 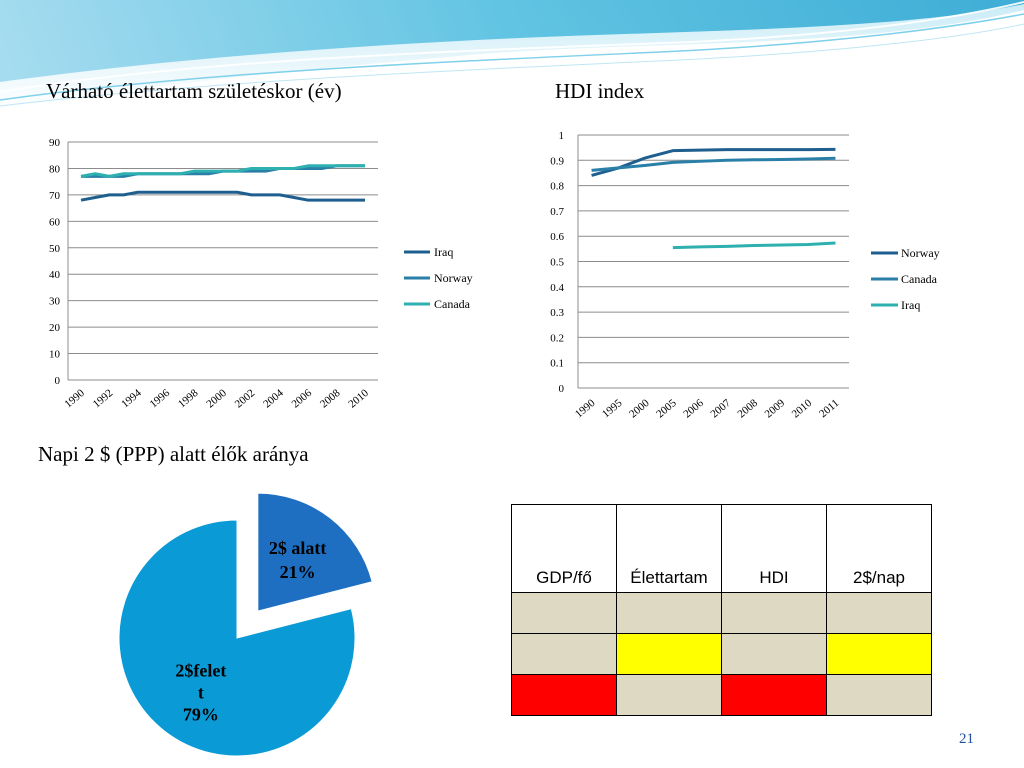 I want to click on hdi-x-tick-label: 2008, so click(x=748, y=409).